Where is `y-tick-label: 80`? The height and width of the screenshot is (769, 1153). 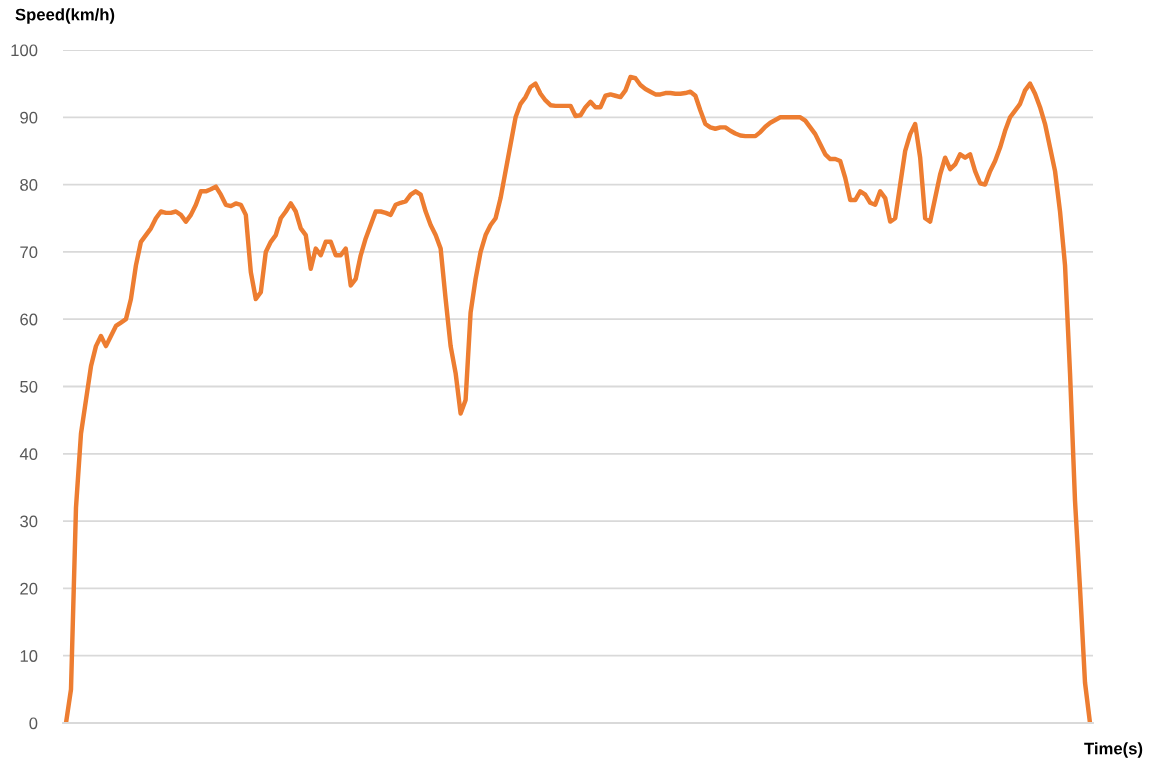 y-tick-label: 80 is located at coordinates (29, 185).